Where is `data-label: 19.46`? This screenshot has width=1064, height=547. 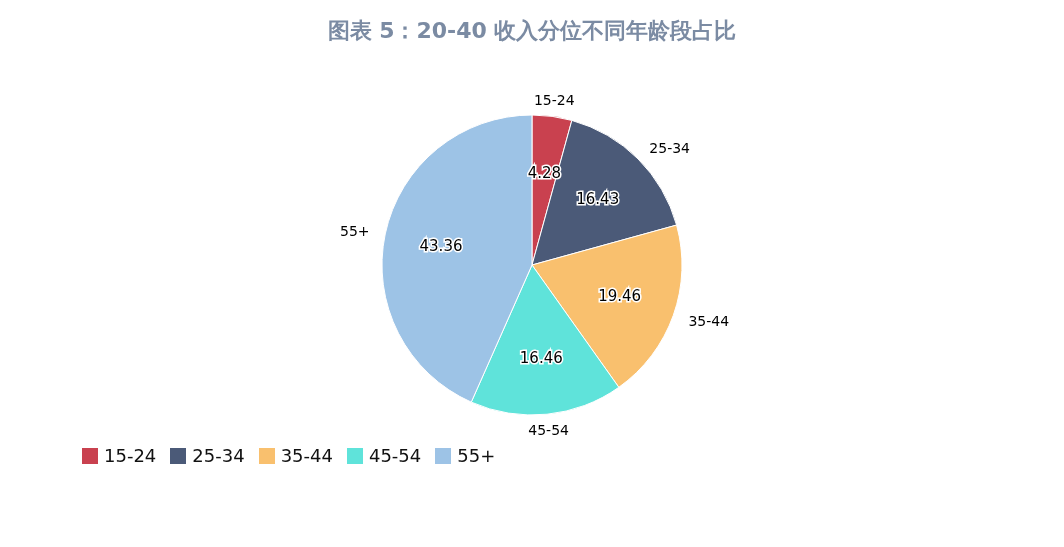 data-label: 19.46 is located at coordinates (620, 296).